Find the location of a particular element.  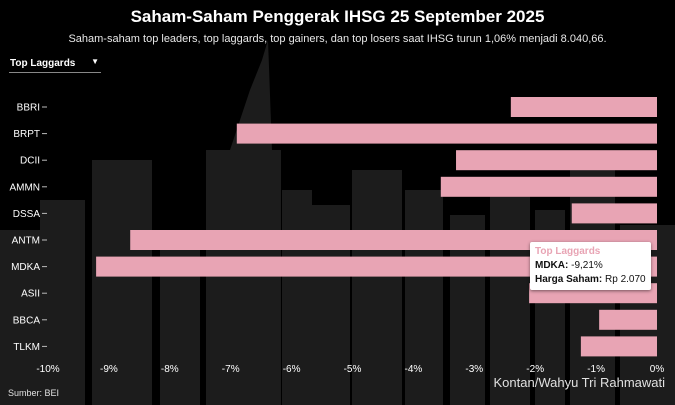

x-tick-label: -3% is located at coordinates (474, 369).